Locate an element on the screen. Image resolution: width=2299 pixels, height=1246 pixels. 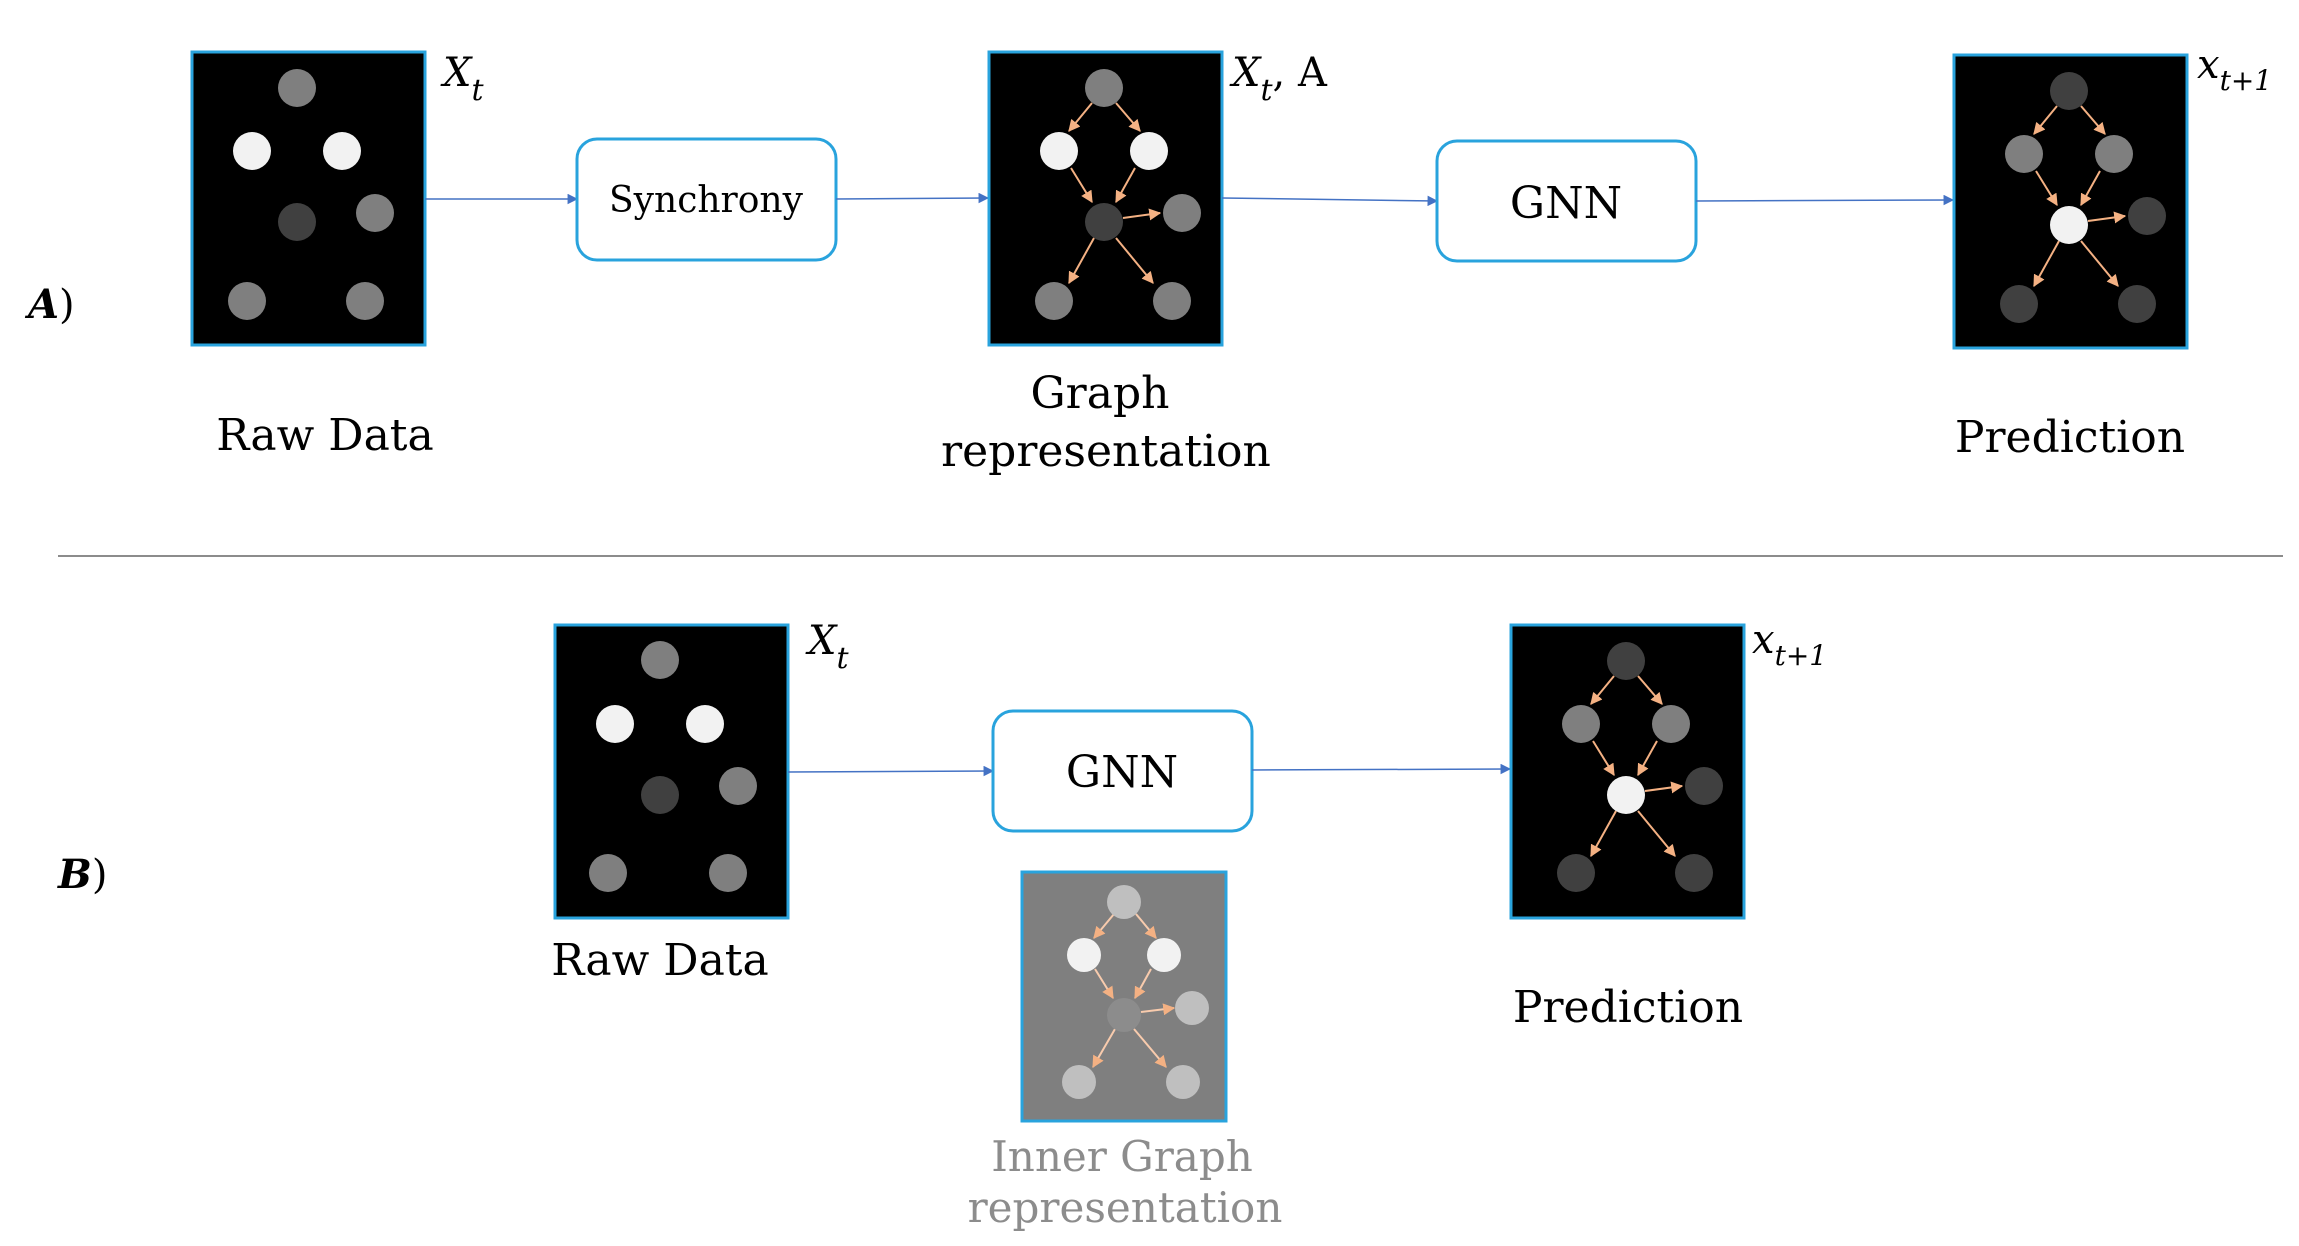
raw-data-symbol-b: Xt is located at coordinates (827, 647).